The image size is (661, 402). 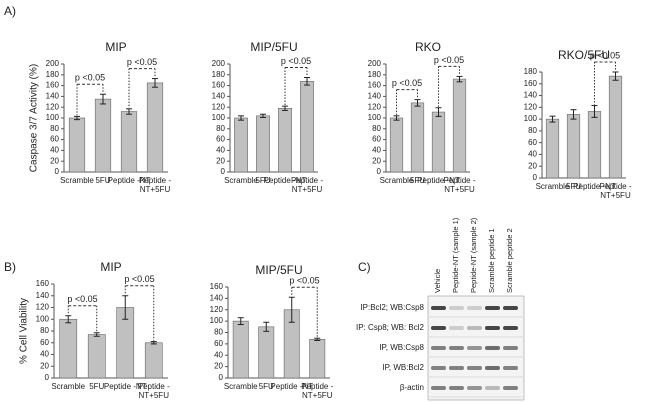 I want to click on row-label: IP, WB:Bcl2, so click(x=403, y=367).